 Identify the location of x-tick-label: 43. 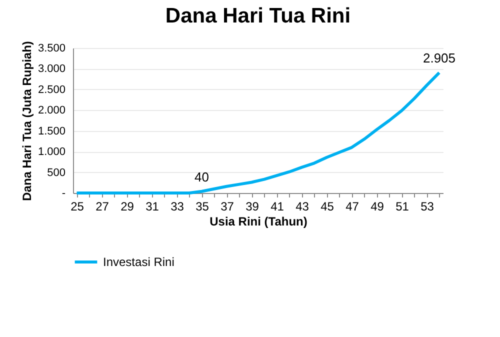
(303, 207).